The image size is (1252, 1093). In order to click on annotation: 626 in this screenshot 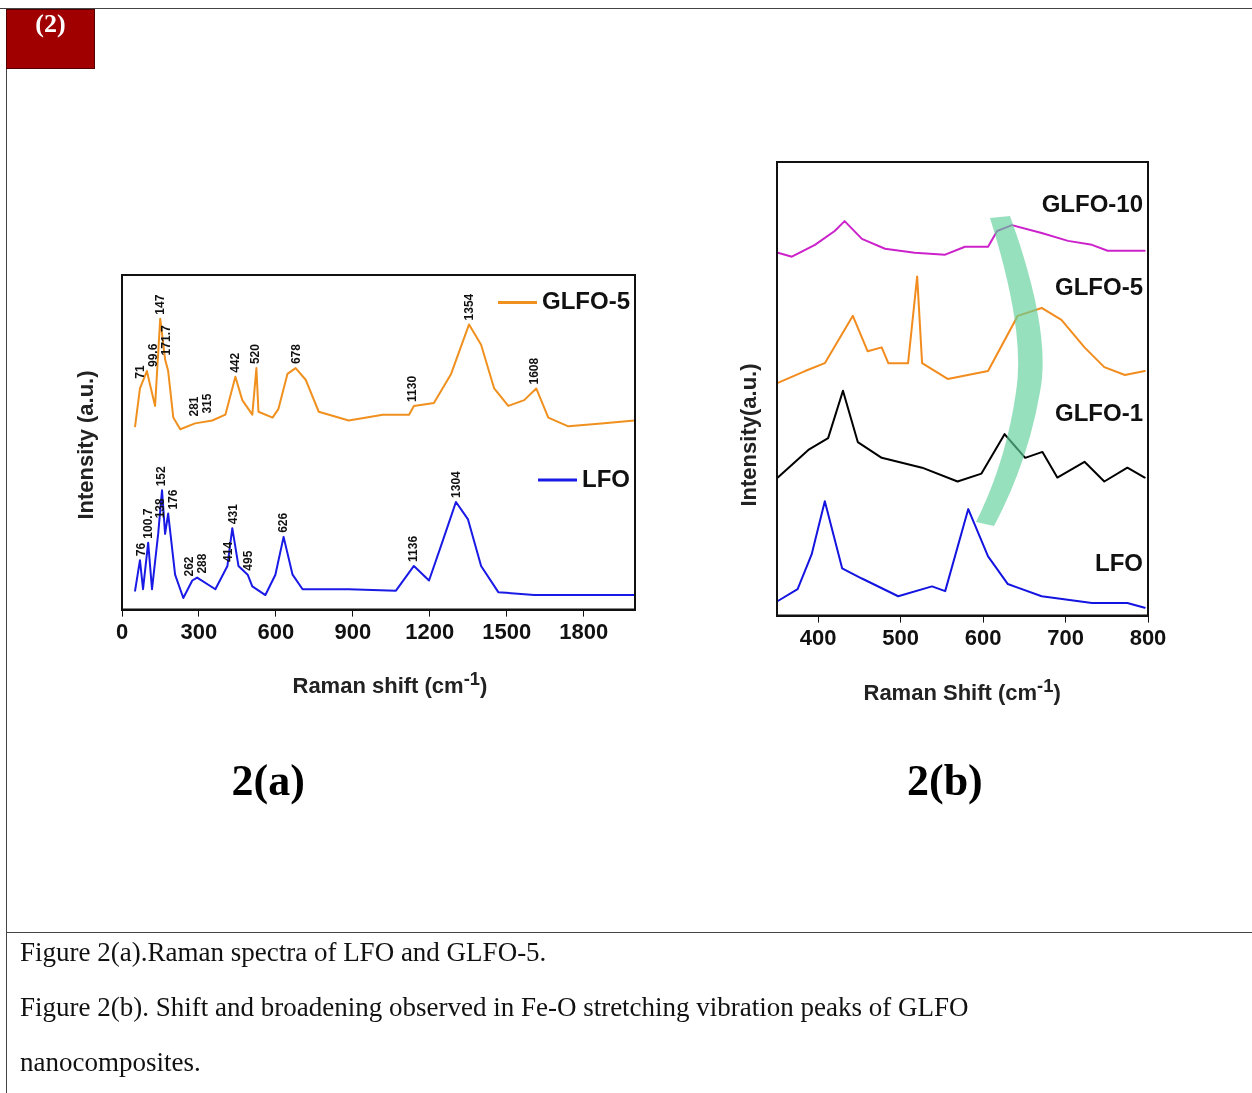, I will do `click(282, 522)`.